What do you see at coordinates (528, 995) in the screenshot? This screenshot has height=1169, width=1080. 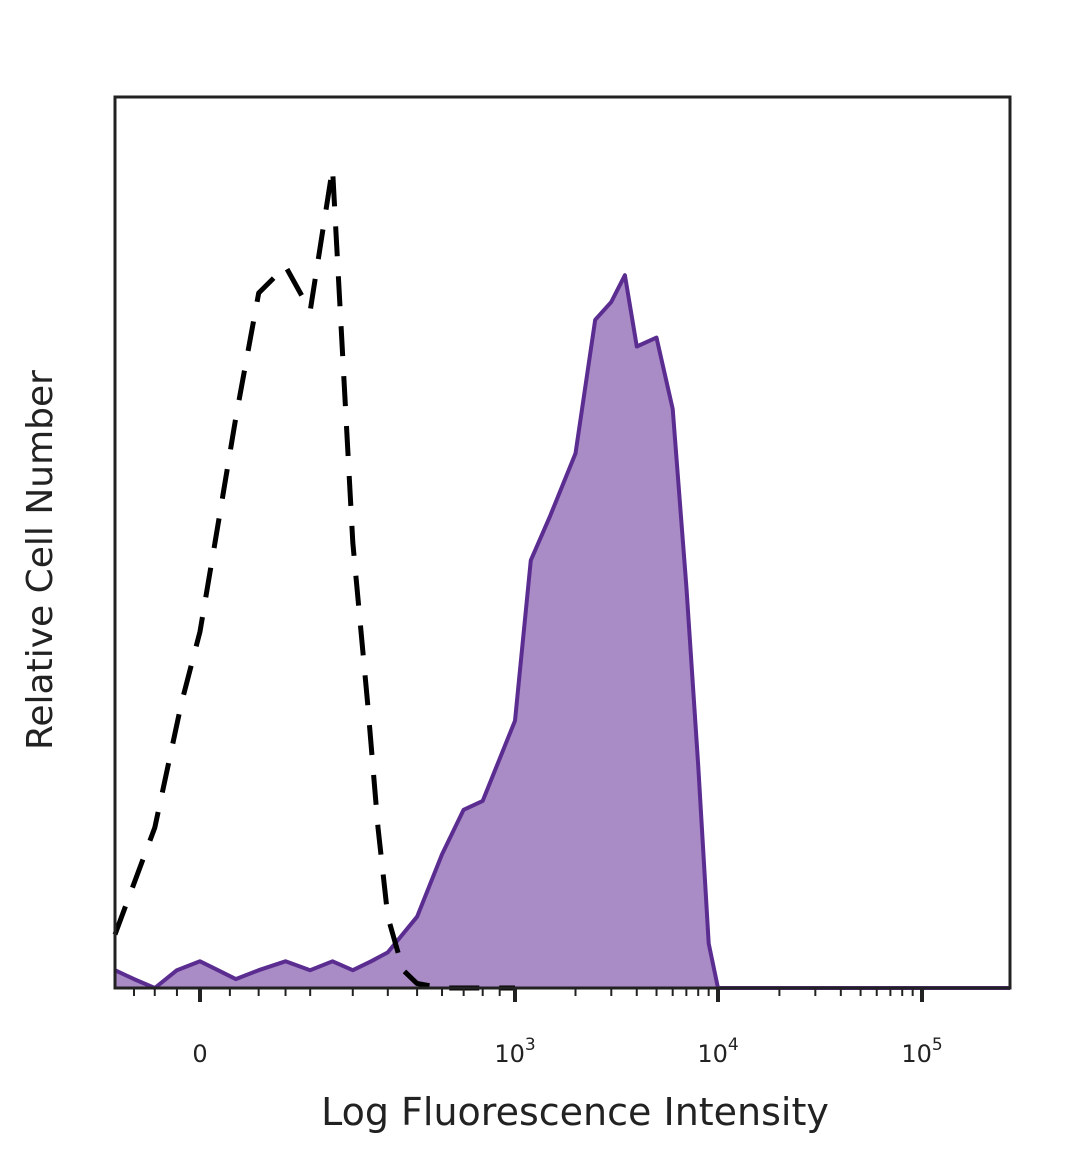 I see `x-axis-ticks` at bounding box center [528, 995].